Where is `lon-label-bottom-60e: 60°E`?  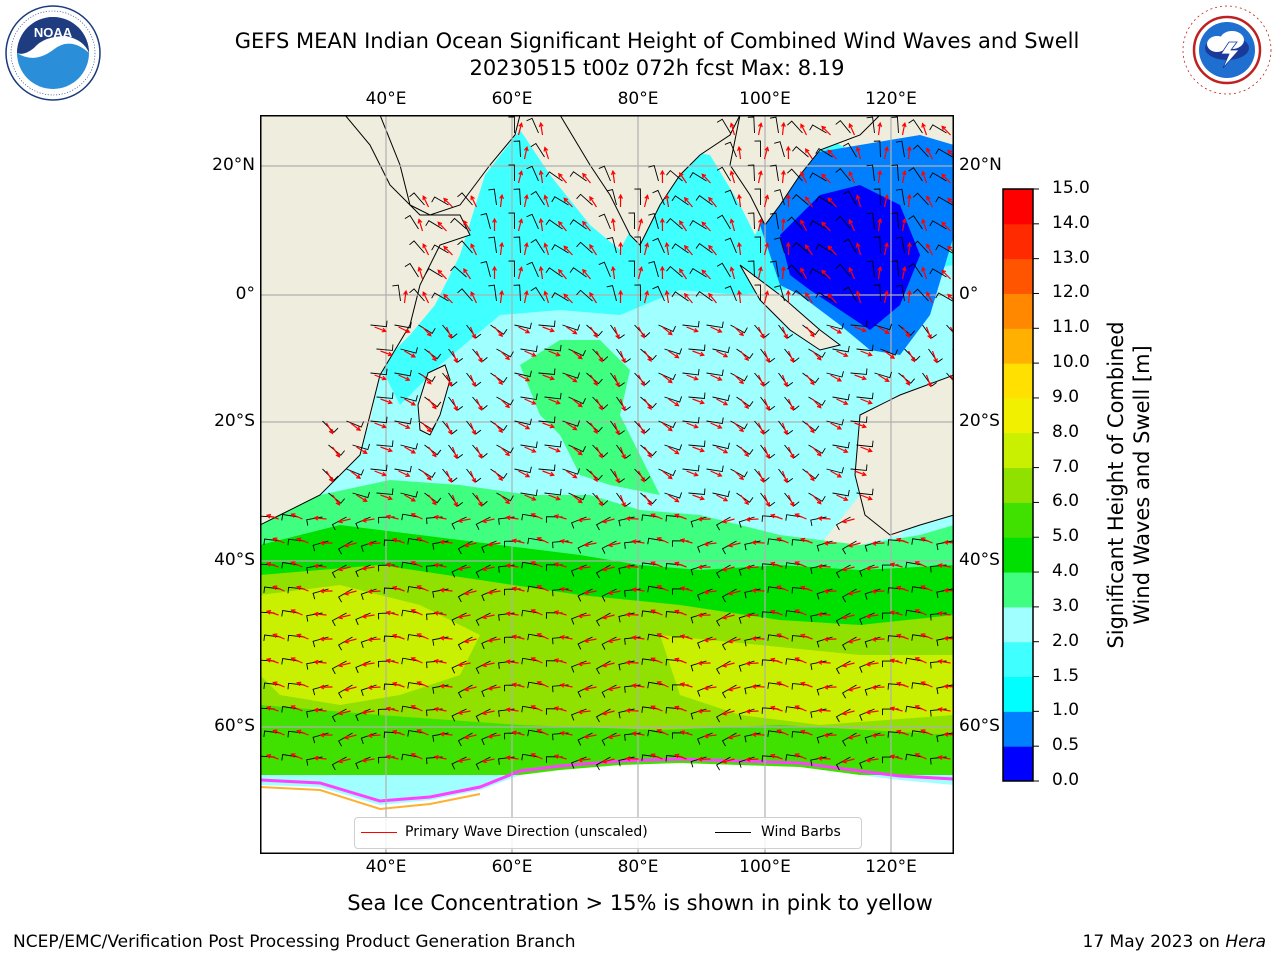 lon-label-bottom-60e: 60°E is located at coordinates (512, 867).